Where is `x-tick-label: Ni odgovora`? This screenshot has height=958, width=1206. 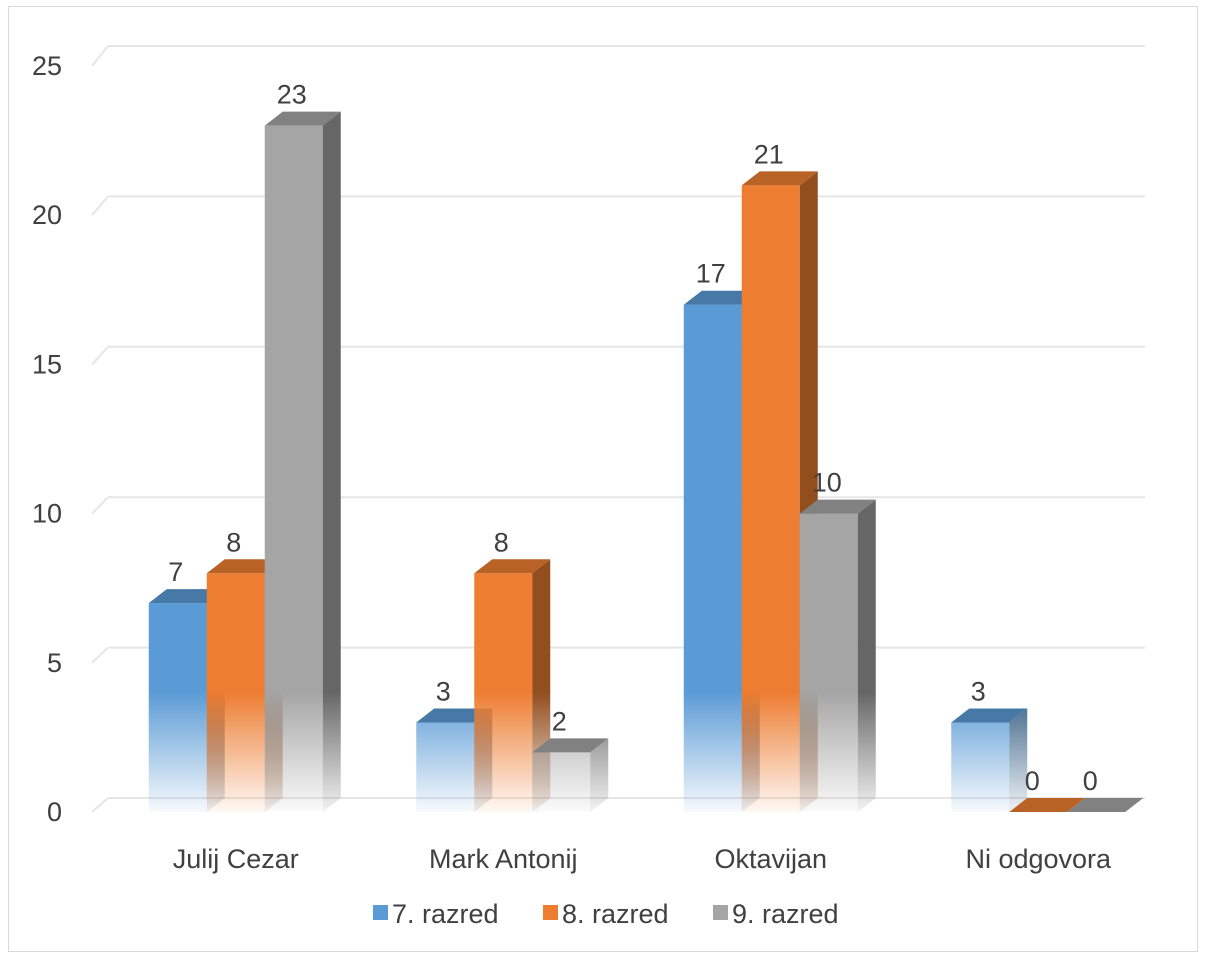 x-tick-label: Ni odgovora is located at coordinates (1038, 859).